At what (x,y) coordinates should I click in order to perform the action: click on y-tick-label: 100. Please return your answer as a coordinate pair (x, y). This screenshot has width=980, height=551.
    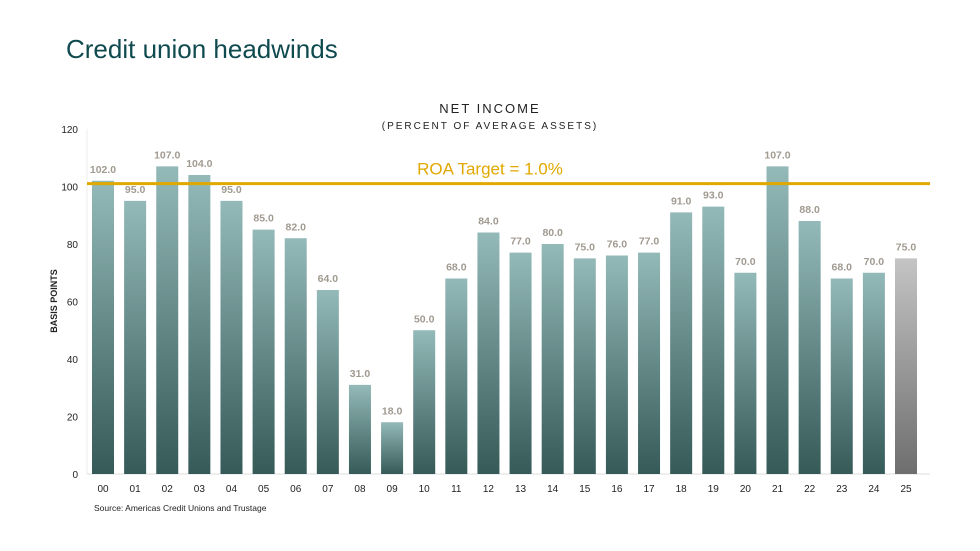
    Looking at the image, I should click on (69, 188).